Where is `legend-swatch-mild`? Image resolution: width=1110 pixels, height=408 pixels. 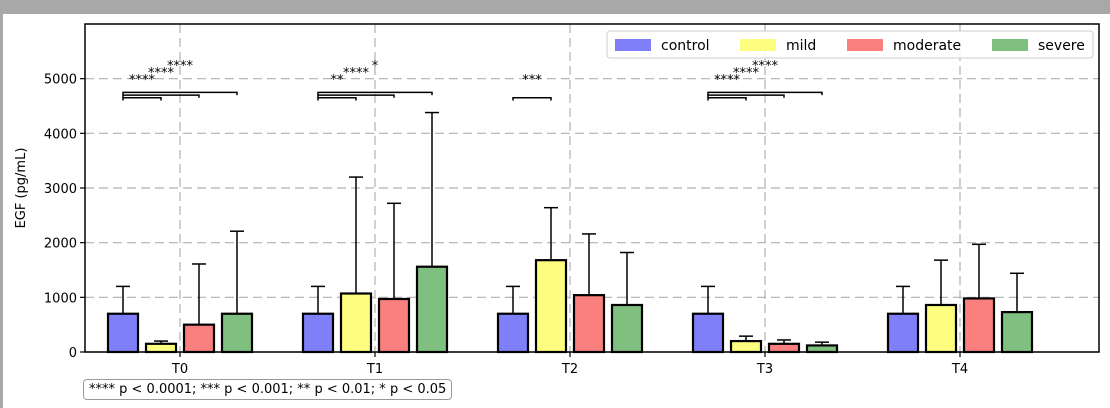
legend-swatch-mild is located at coordinates (758, 45).